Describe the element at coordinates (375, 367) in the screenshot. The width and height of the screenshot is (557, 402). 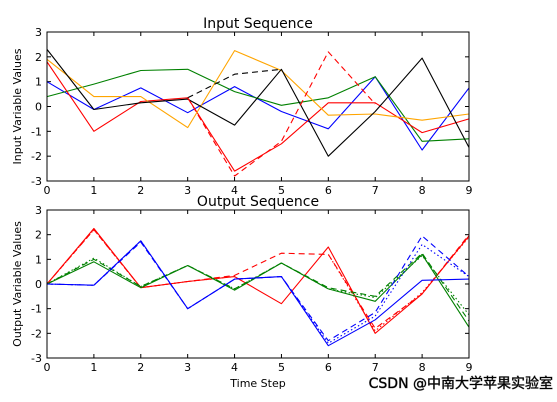
I see `output-x-tick-label: 7` at that location.